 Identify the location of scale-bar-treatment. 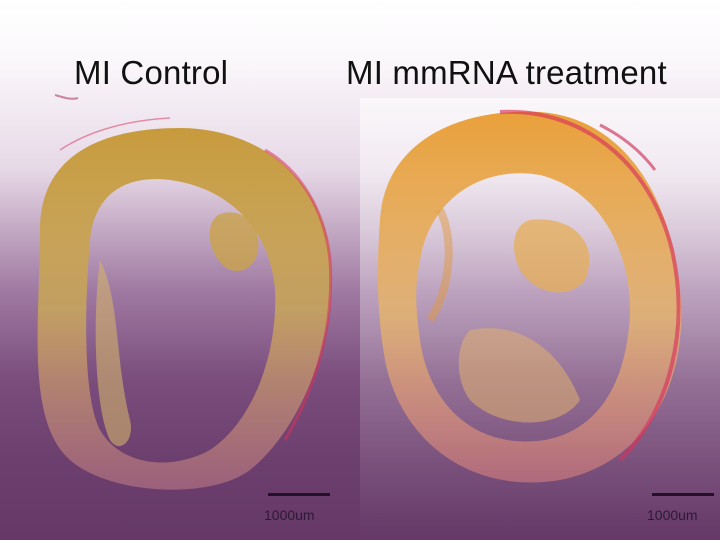
(683, 494).